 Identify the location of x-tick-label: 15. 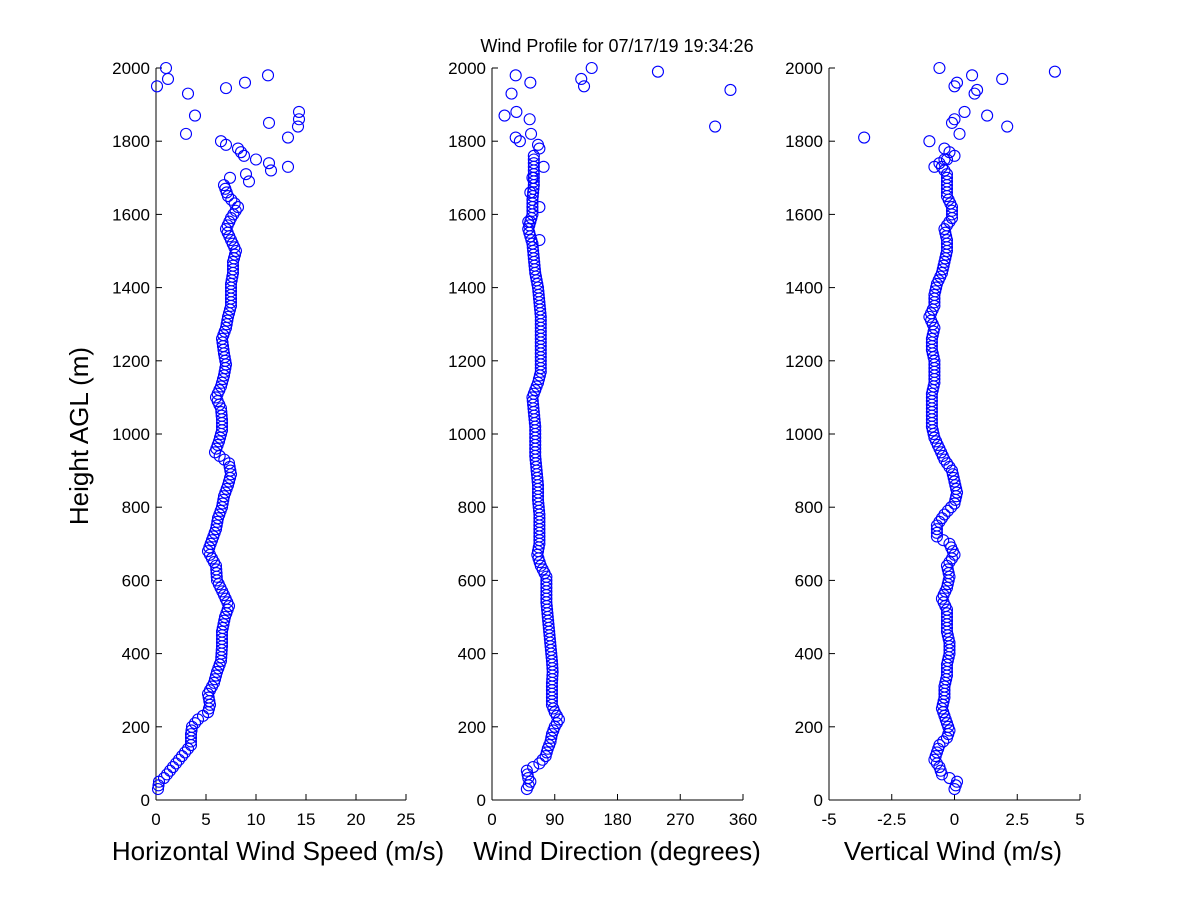
(306, 819).